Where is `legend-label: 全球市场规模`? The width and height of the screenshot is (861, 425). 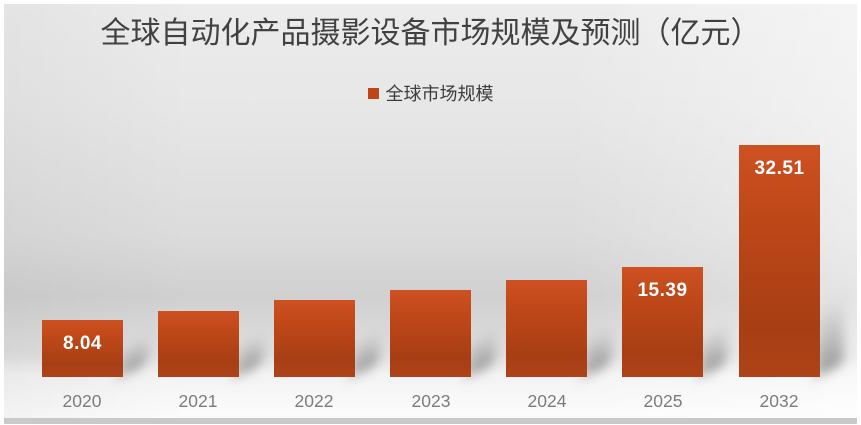 legend-label: 全球市场规模 is located at coordinates (439, 94).